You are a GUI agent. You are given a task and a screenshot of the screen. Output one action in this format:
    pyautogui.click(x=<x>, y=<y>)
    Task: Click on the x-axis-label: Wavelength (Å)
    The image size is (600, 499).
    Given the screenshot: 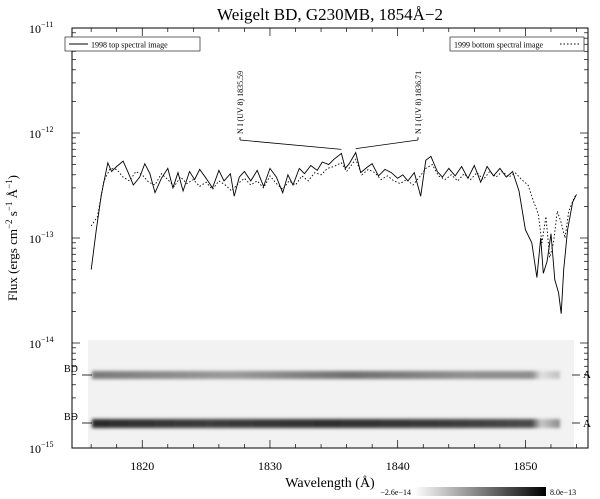 What is the action you would take?
    pyautogui.click(x=330, y=483)
    